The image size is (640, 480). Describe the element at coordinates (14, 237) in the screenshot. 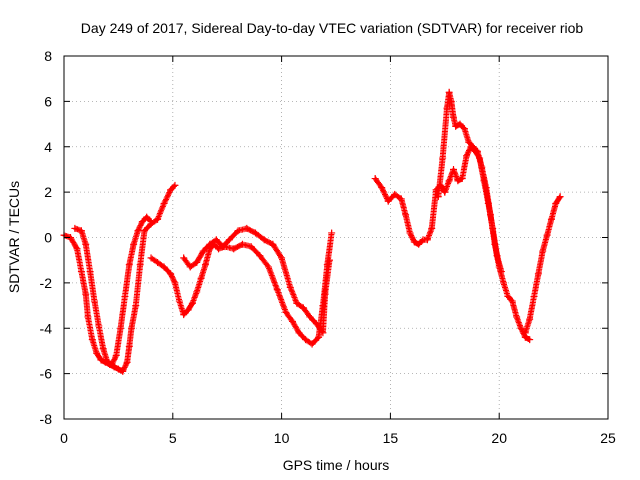

I see `y-axis-label: SDTVAR / TECUs` at that location.